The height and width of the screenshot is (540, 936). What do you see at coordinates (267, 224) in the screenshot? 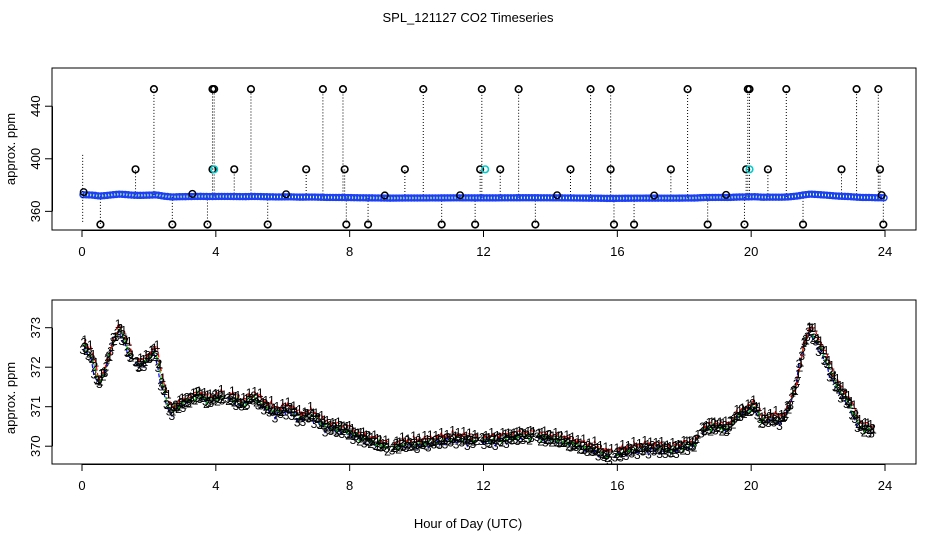
I see `low-outlier-point` at bounding box center [267, 224].